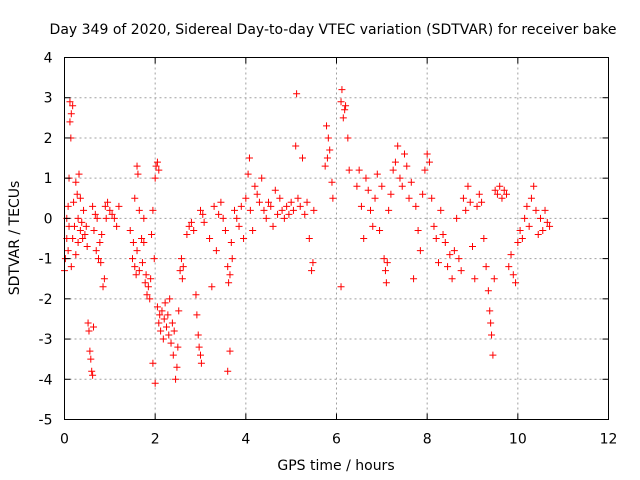 The image size is (640, 480). I want to click on x-tick-labels: 0 2 4 6 8 10 12, so click(338, 440).